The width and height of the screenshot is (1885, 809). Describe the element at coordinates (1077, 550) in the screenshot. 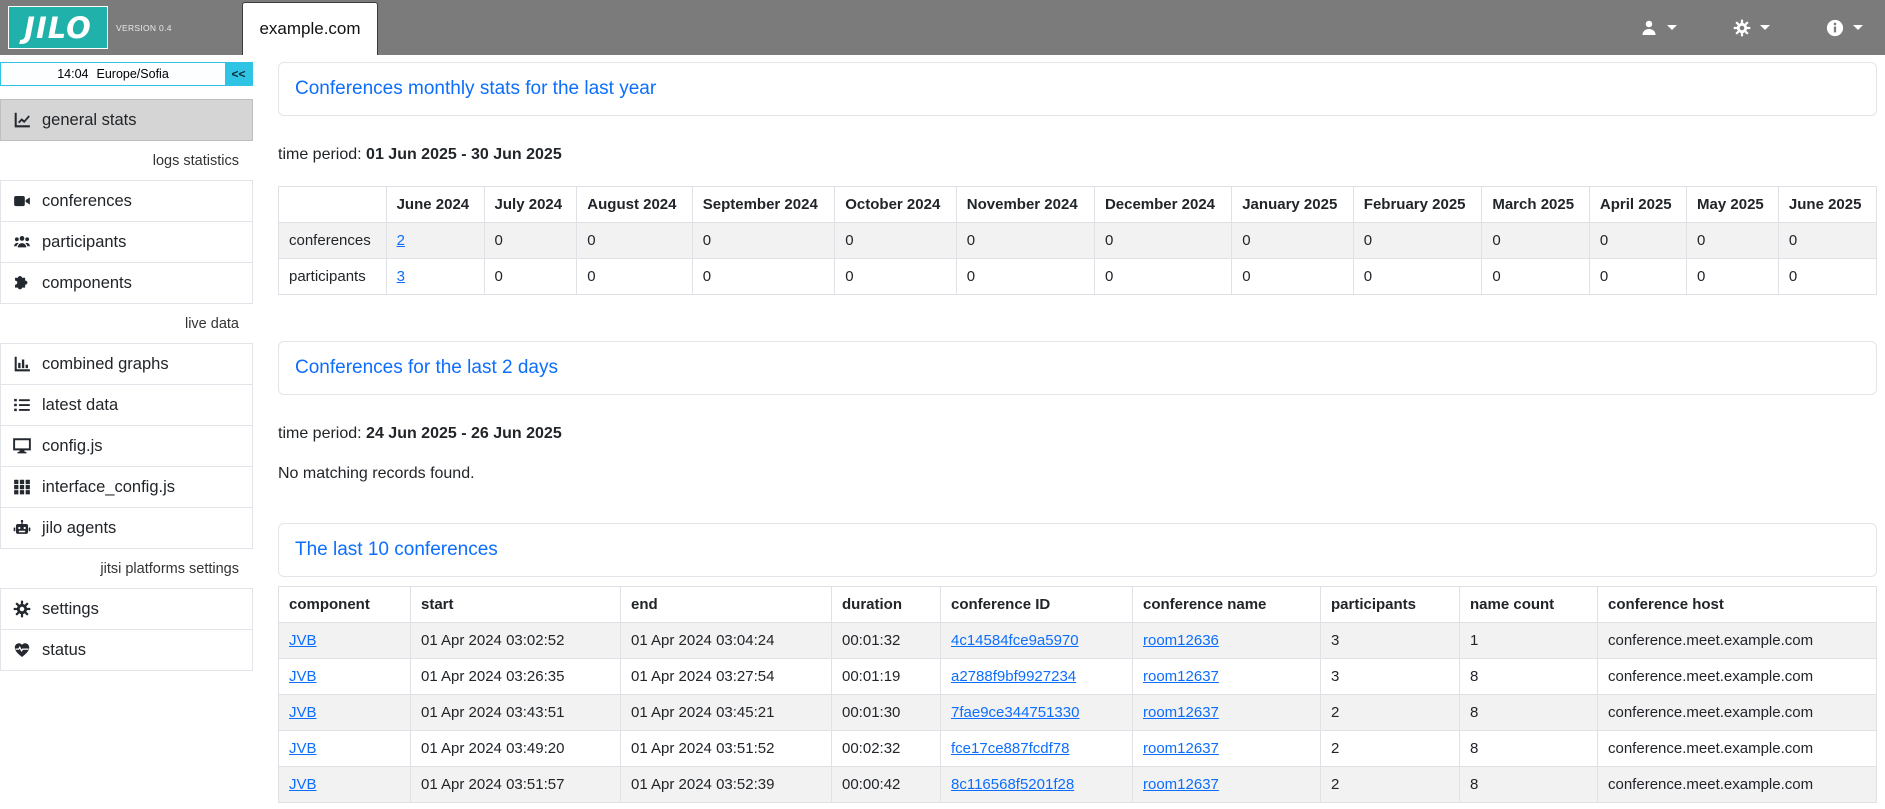

I see `section-heading-last-10-conferences: The last 10 conferences` at that location.